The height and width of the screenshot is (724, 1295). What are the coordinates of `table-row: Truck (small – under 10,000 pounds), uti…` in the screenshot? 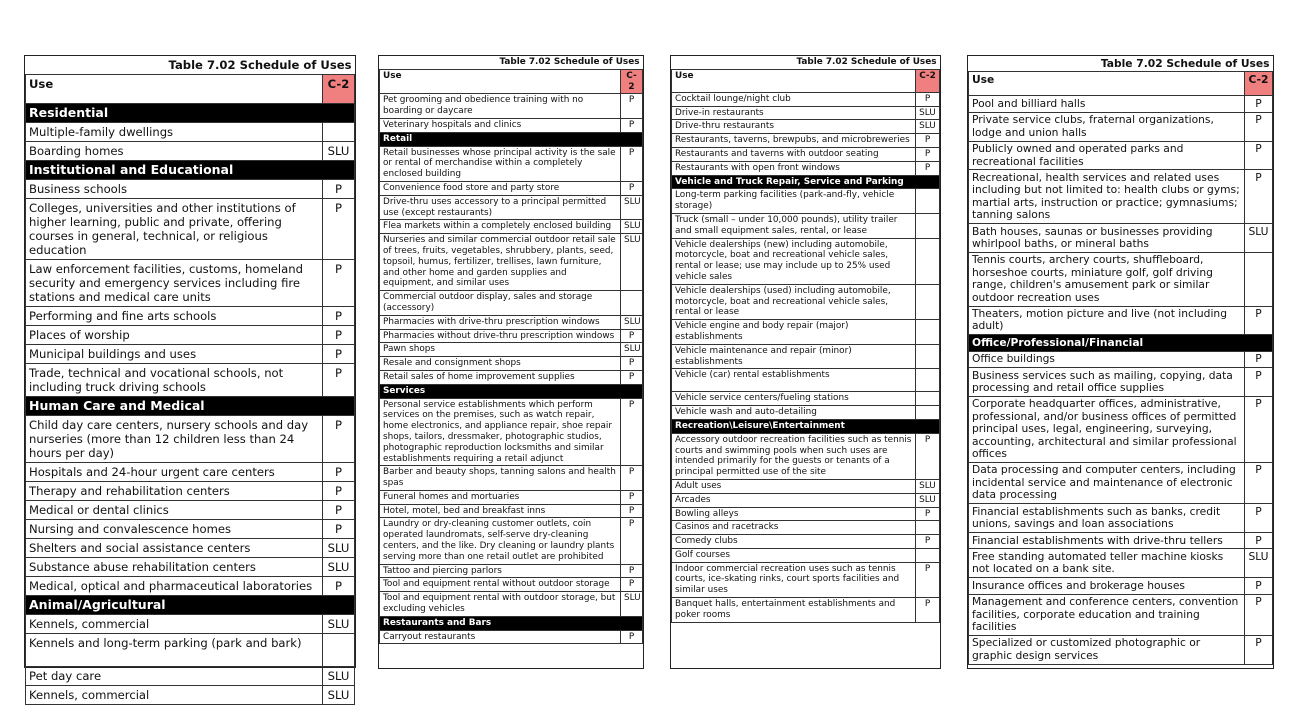 It's located at (806, 225).